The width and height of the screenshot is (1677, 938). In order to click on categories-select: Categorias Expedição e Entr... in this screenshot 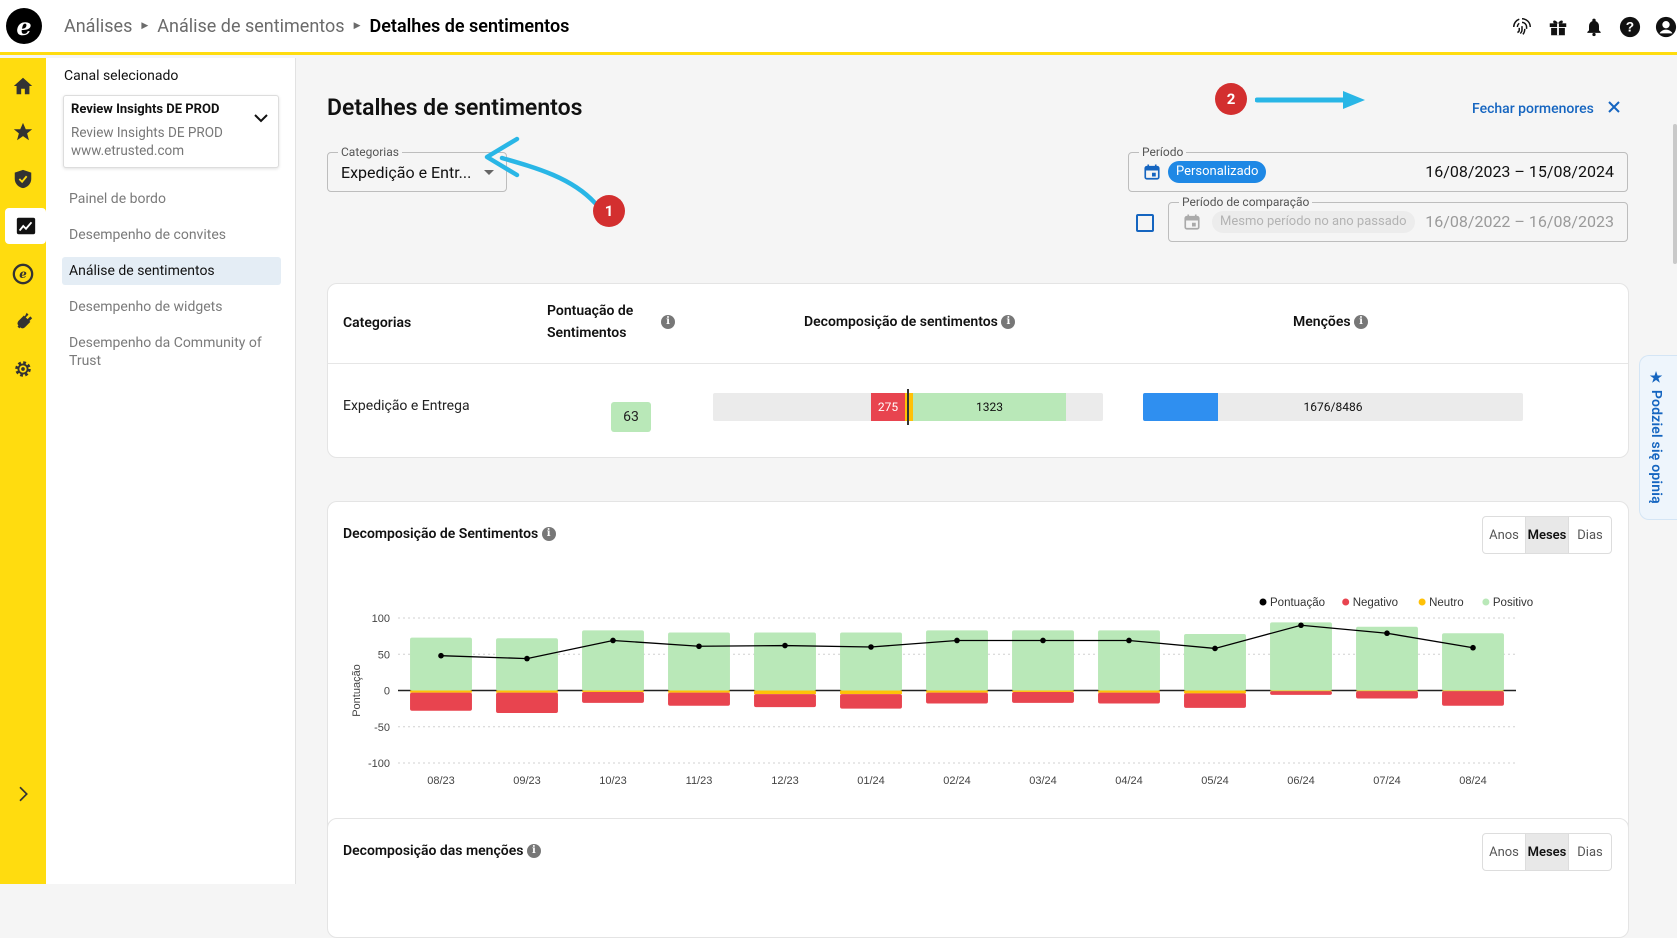, I will do `click(417, 168)`.